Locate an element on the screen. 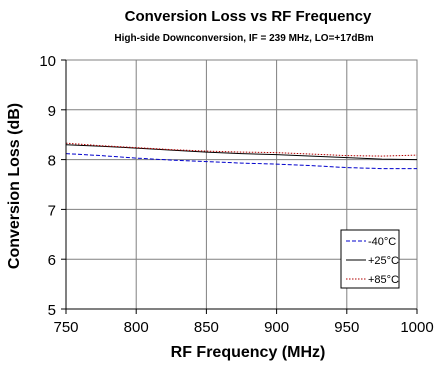 This screenshot has width=446, height=372. legend-label: -40°C is located at coordinates (382, 242).